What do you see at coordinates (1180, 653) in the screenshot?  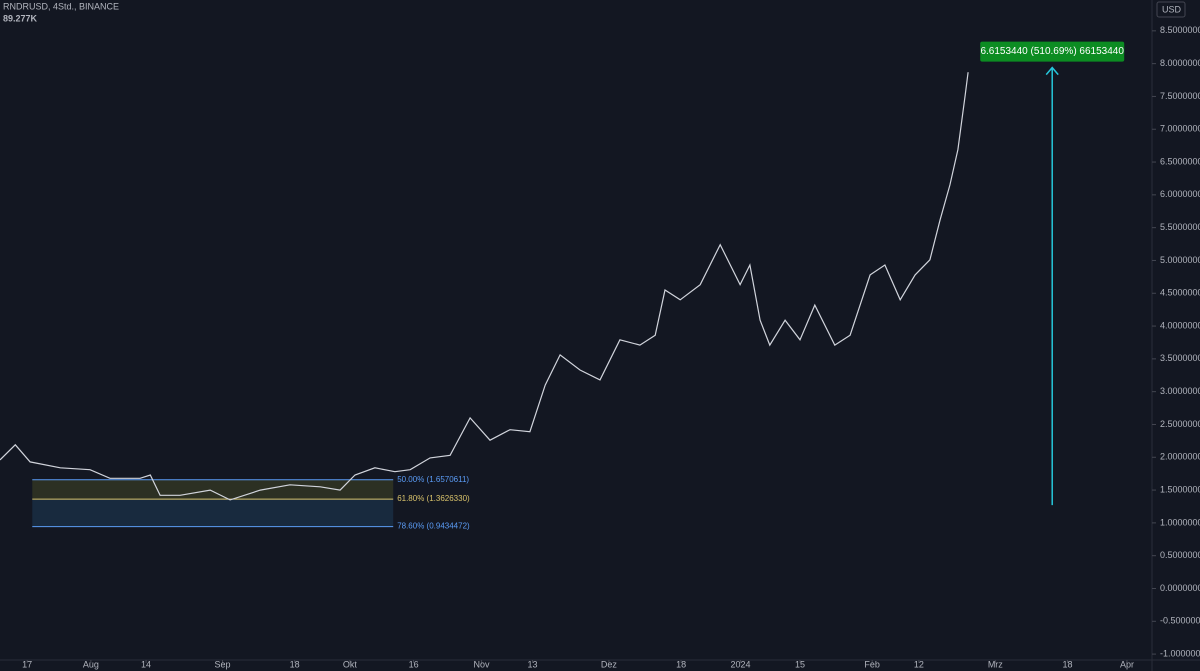 I see `y-tick-label: -1.0000000` at bounding box center [1180, 653].